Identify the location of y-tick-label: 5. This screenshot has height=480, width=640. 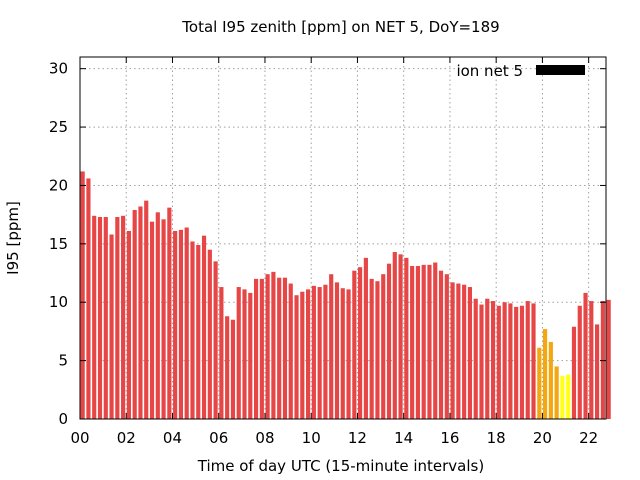
(63, 361).